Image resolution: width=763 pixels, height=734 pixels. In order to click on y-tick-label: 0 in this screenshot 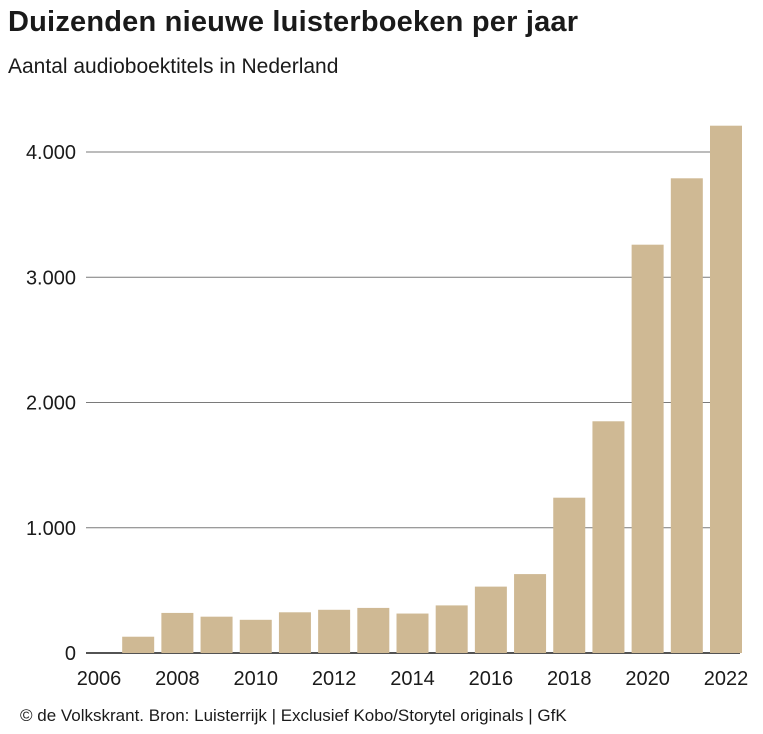, I will do `click(70, 654)`.